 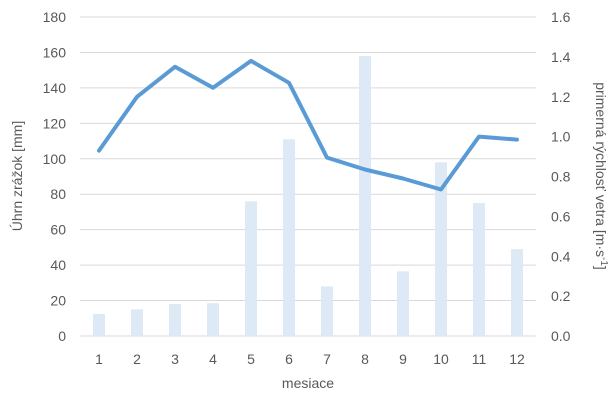 What do you see at coordinates (601, 268) in the screenshot?
I see `right-axis-title-close: ]` at bounding box center [601, 268].